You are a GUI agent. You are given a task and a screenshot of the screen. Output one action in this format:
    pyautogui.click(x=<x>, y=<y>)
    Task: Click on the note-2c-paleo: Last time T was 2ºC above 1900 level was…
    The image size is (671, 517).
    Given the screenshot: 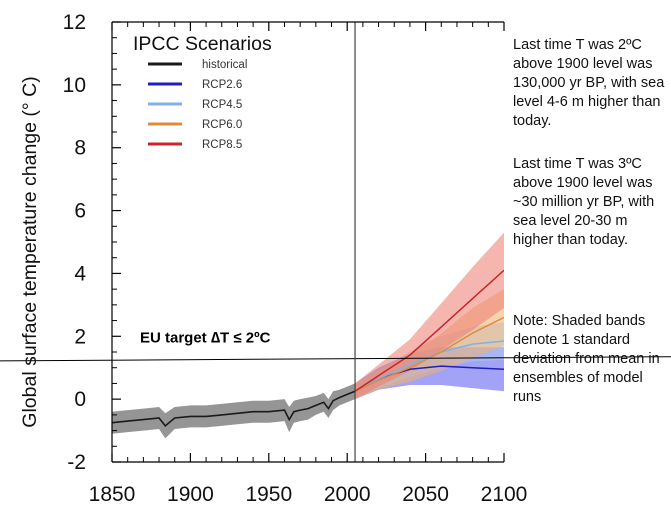 What is the action you would take?
    pyautogui.click(x=589, y=83)
    